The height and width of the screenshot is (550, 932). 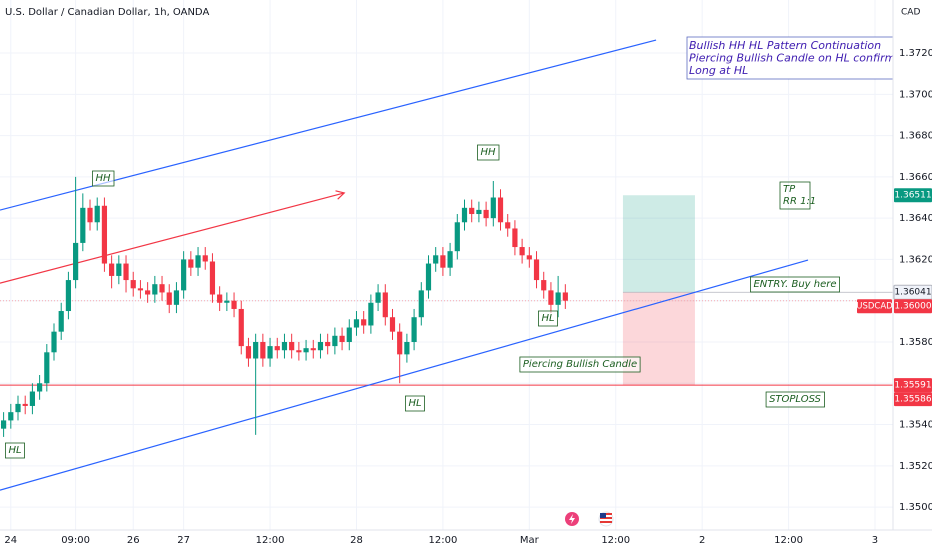 What do you see at coordinates (107, 12) in the screenshot?
I see `chart-title: U.S. Dollar / Canadian Dollar, 1h, OANDA` at bounding box center [107, 12].